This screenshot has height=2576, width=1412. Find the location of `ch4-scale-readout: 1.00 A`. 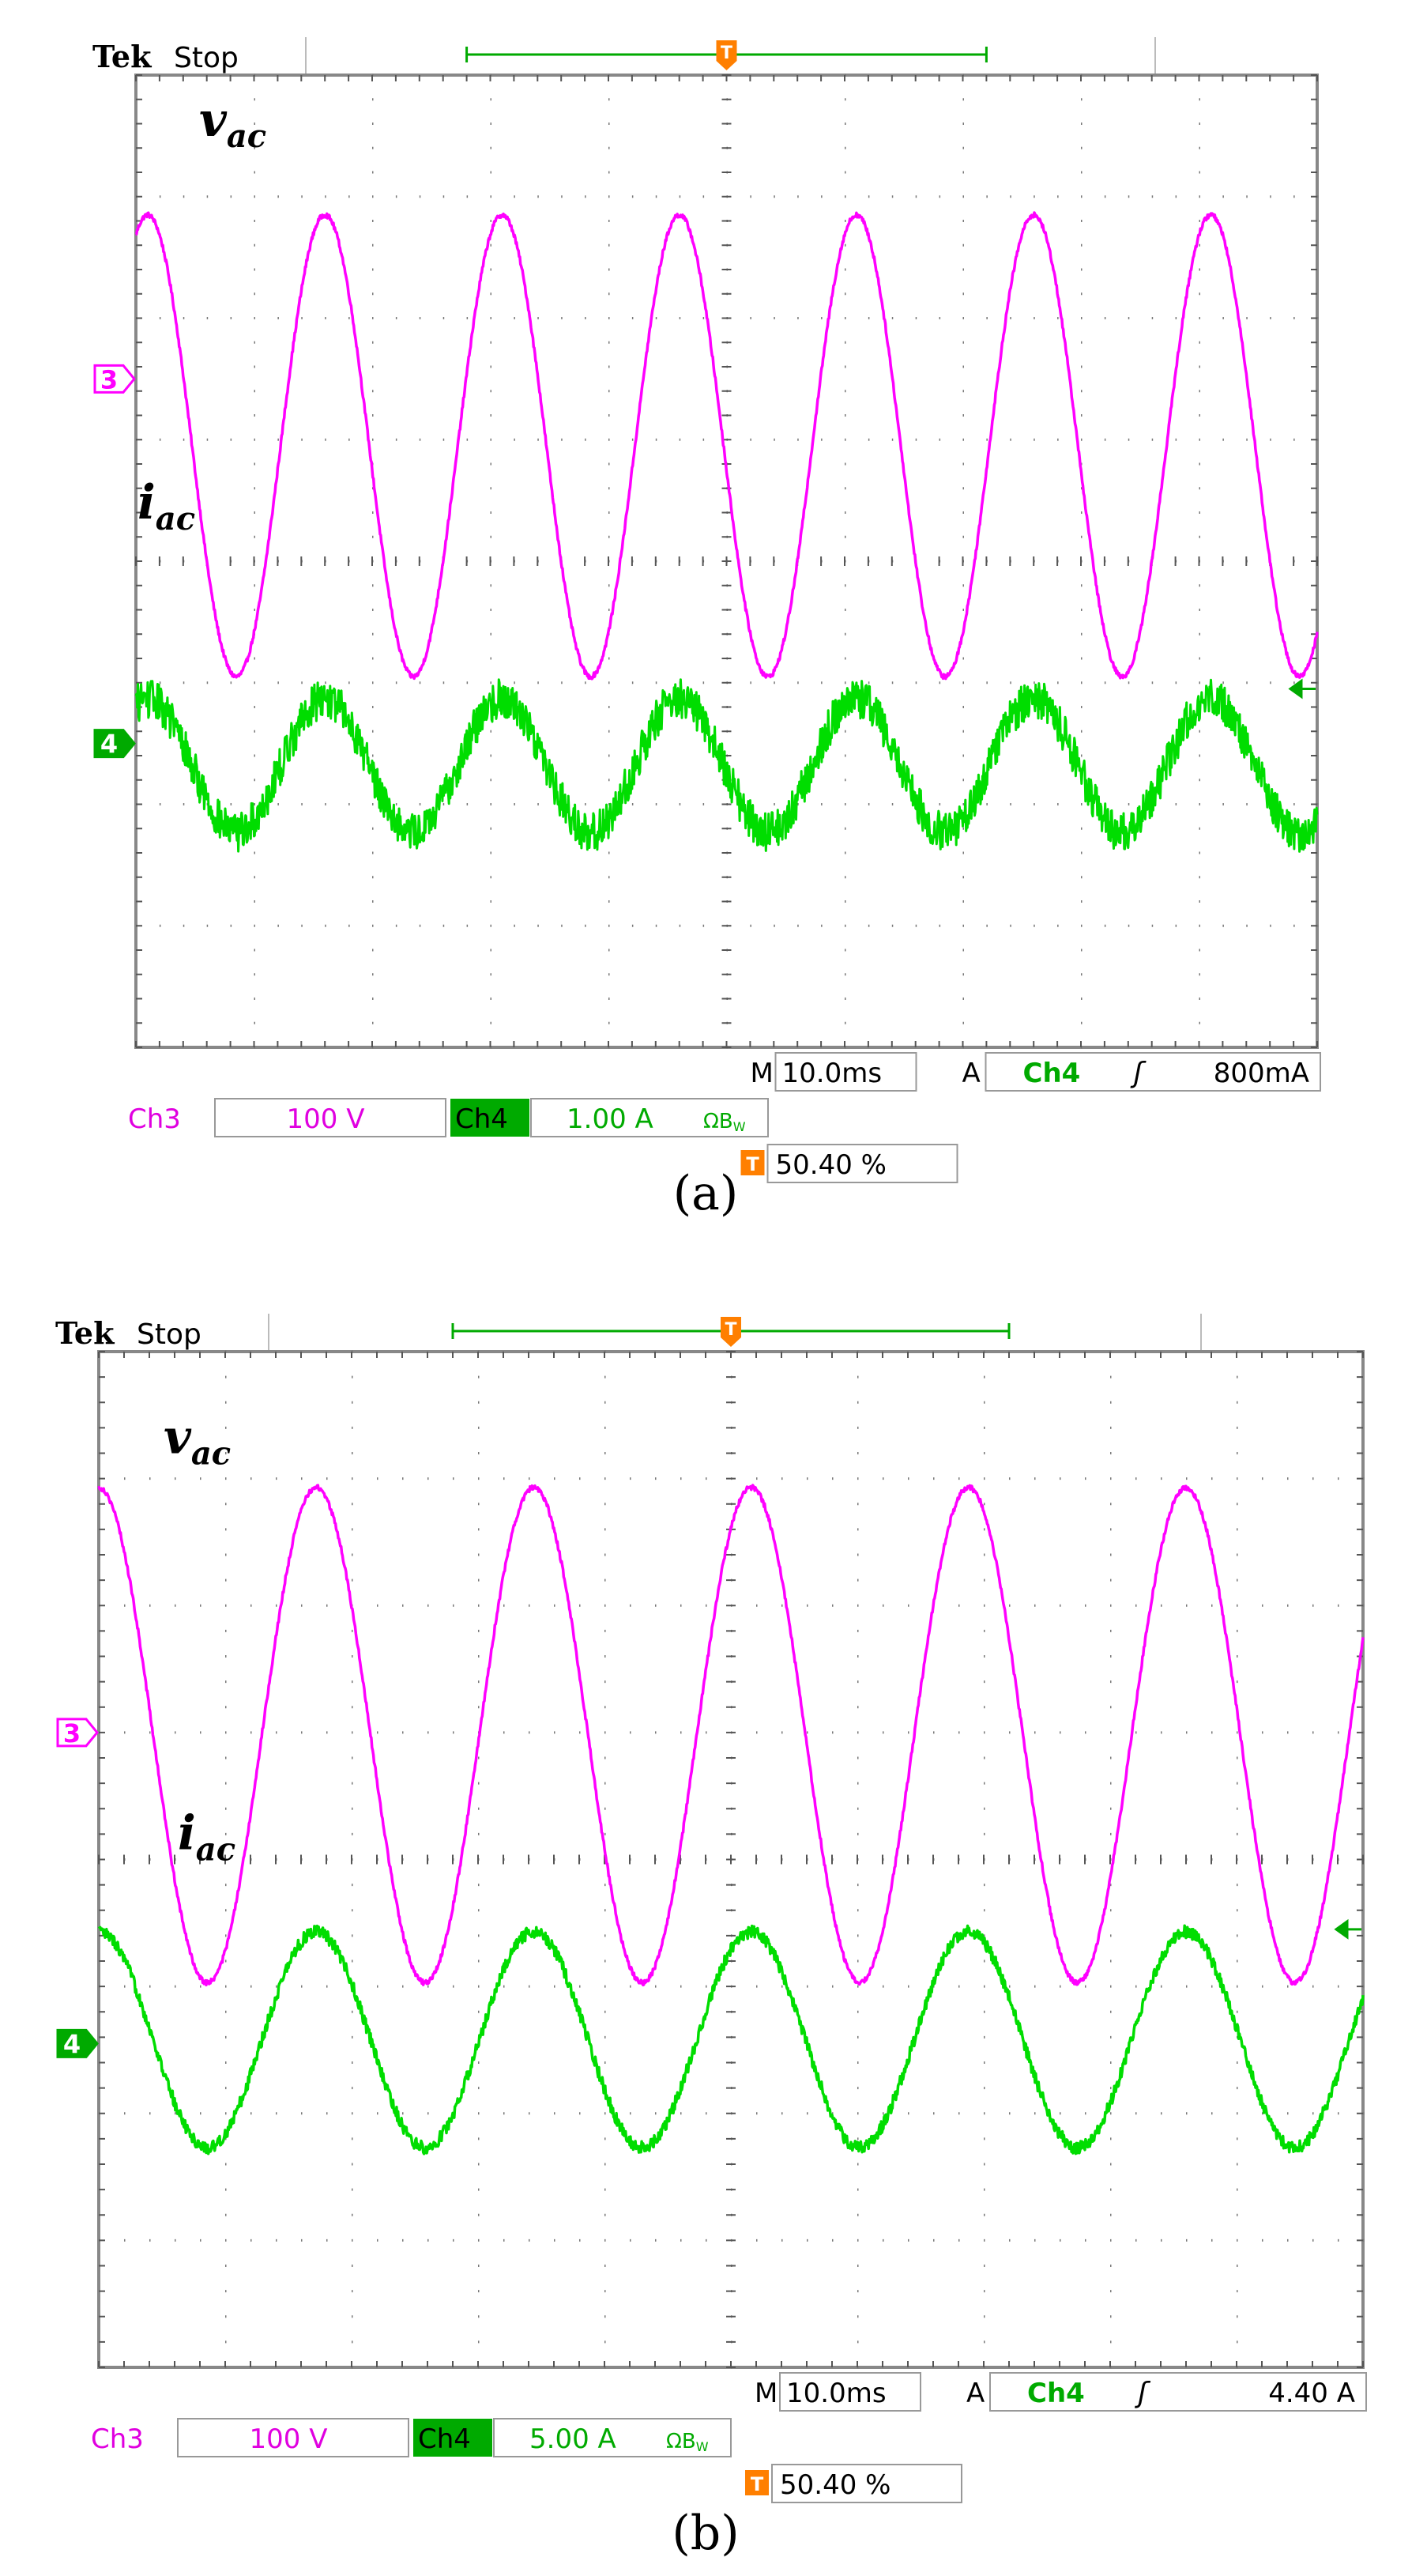

ch4-scale-readout: 1.00 A is located at coordinates (610, 1119).